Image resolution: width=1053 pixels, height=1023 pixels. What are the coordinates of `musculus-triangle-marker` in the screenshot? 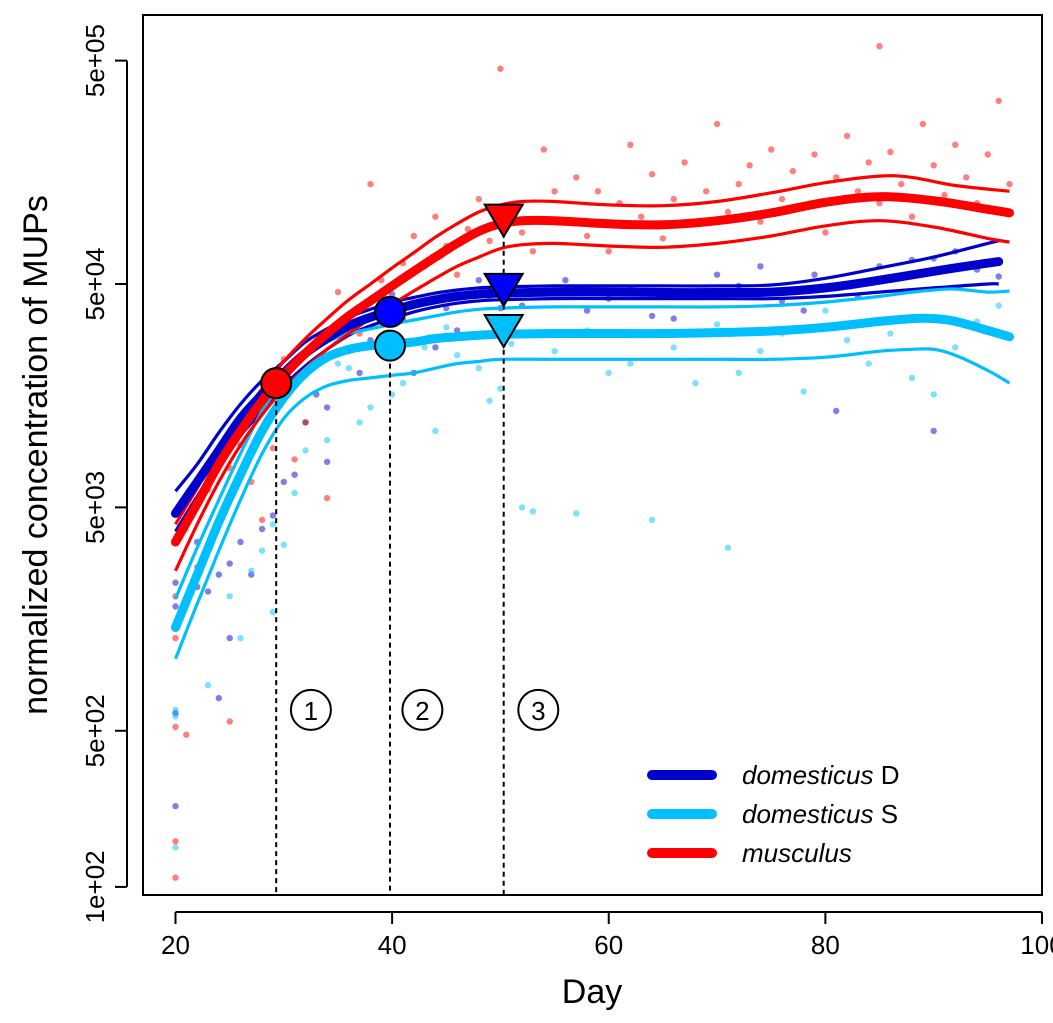 It's located at (503, 221).